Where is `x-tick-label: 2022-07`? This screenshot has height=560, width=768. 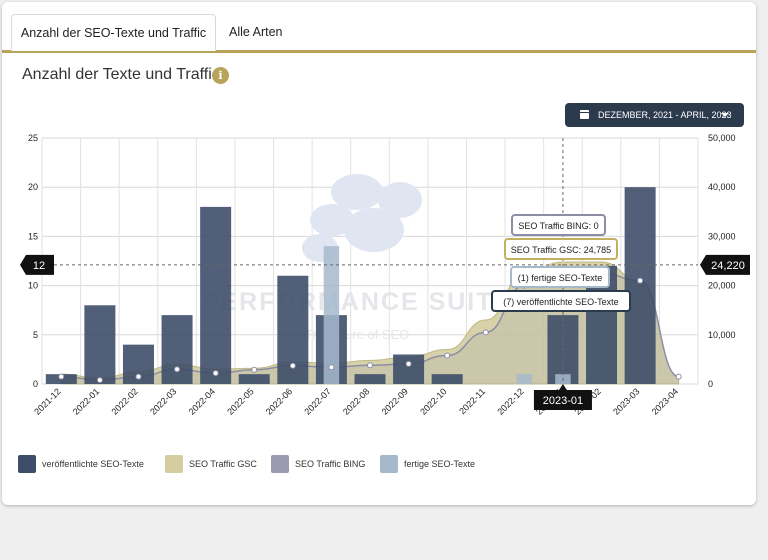
x-tick-label: 2022-07 is located at coordinates (317, 401).